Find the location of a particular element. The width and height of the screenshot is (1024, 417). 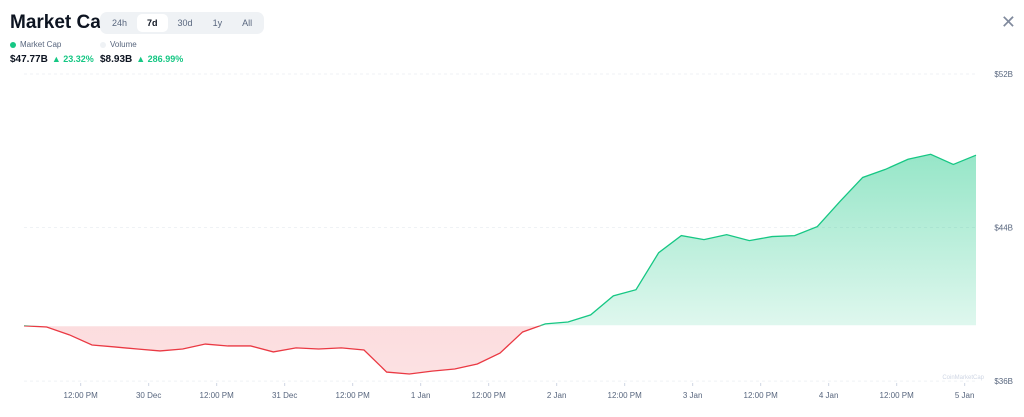

tab: 24h is located at coordinates (120, 23).